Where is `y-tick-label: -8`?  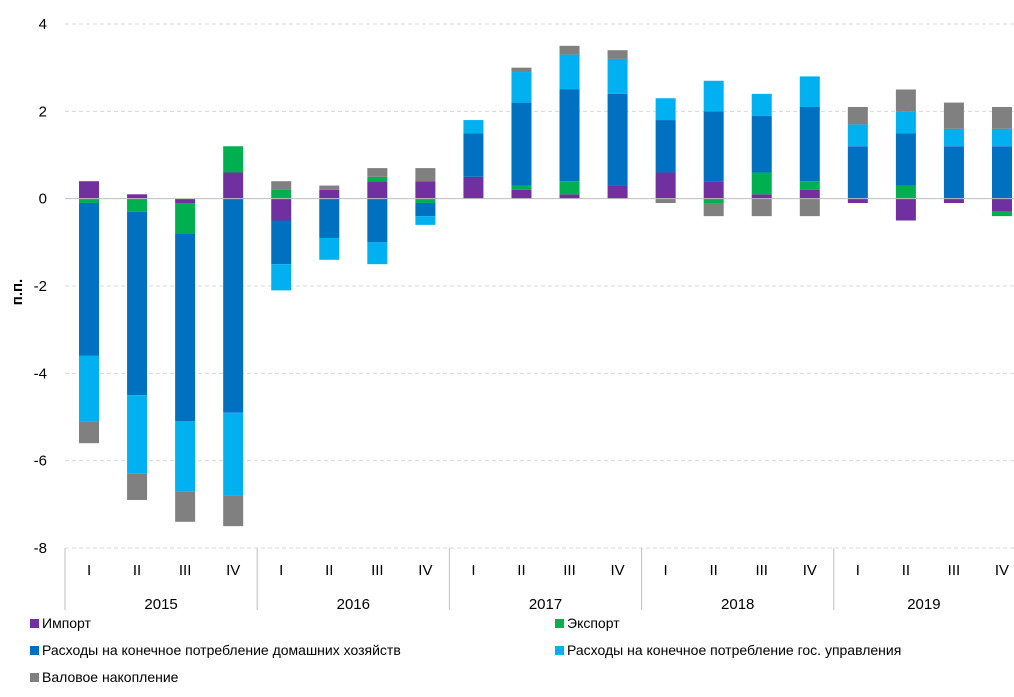
y-tick-label: -8 is located at coordinates (40, 548).